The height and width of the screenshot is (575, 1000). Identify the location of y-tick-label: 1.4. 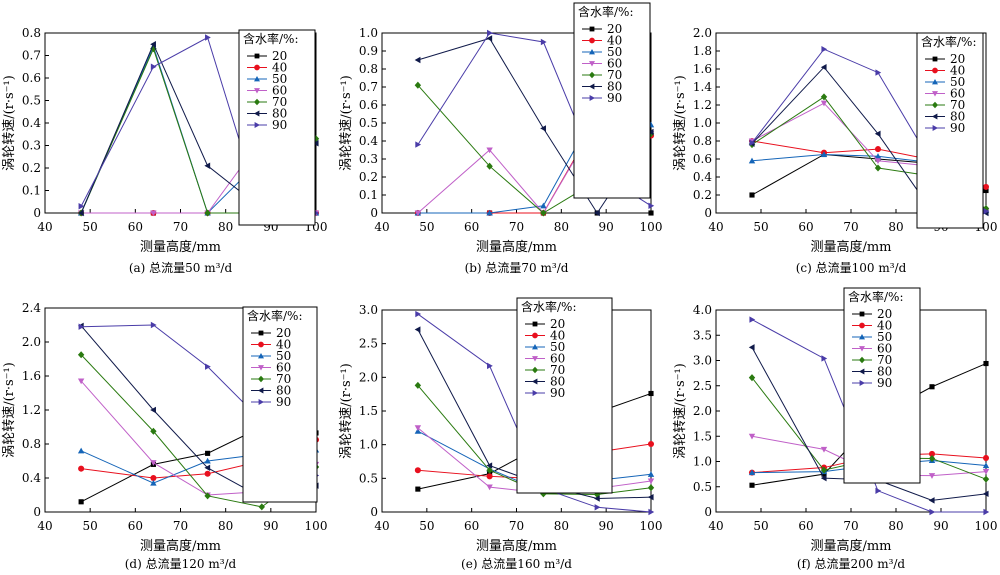
(702, 87).